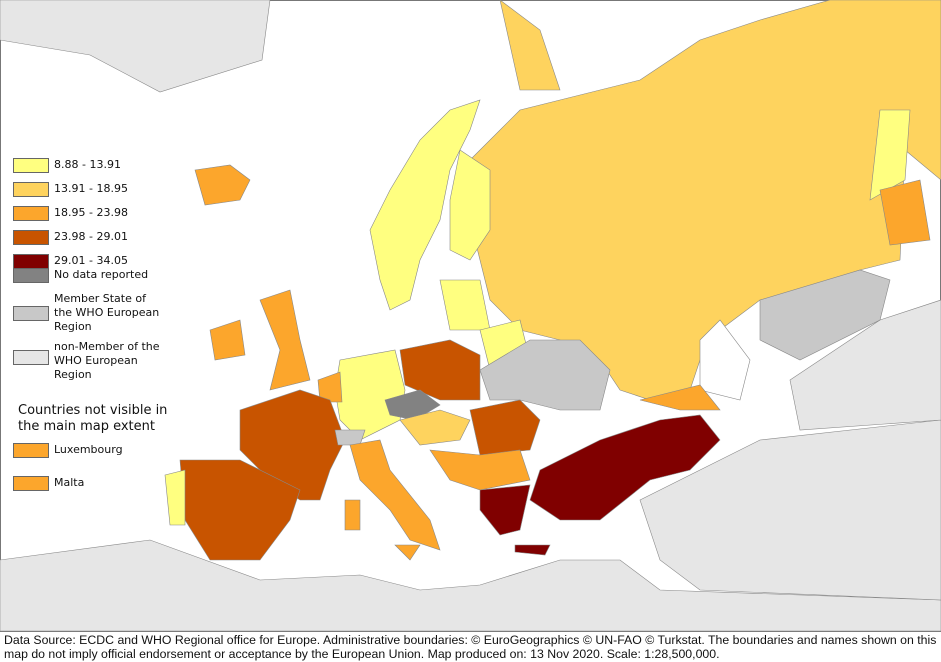 Image resolution: width=941 pixels, height=662 pixels. What do you see at coordinates (88, 449) in the screenshot?
I see `inset-label: Luxembourg` at bounding box center [88, 449].